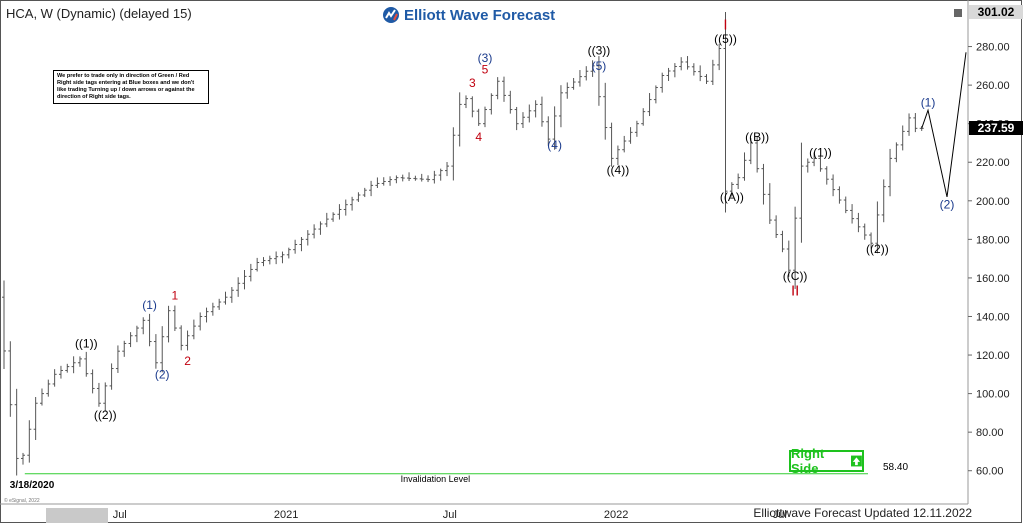 The image size is (1024, 525). What do you see at coordinates (485, 58) in the screenshot?
I see `wave-label: (3)` at bounding box center [485, 58].